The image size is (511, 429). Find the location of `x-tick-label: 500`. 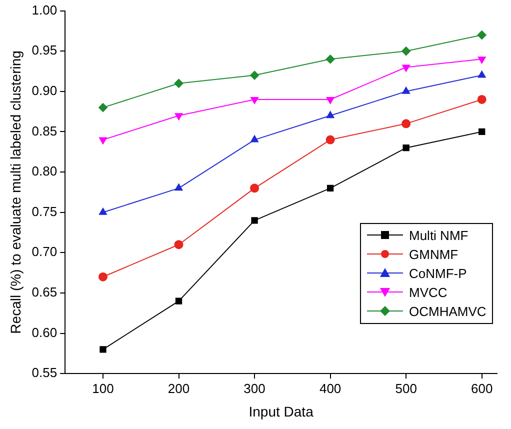

x-tick-label: 500 is located at coordinates (406, 388).